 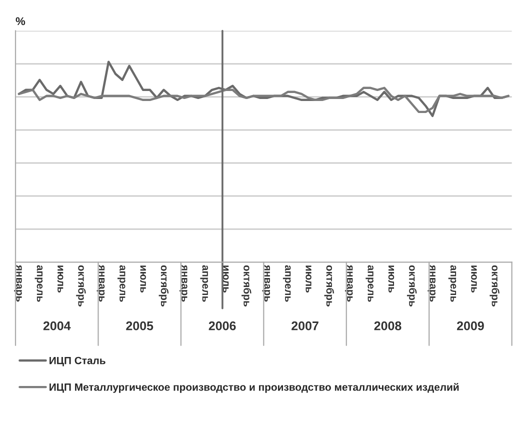 What do you see at coordinates (388, 325) in the screenshot?
I see `text: 2008` at bounding box center [388, 325].